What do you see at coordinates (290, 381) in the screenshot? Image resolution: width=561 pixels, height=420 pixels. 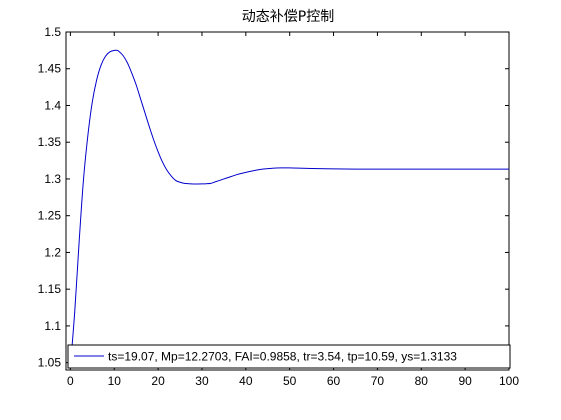 I see `x-tick-label: 50` at bounding box center [290, 381].